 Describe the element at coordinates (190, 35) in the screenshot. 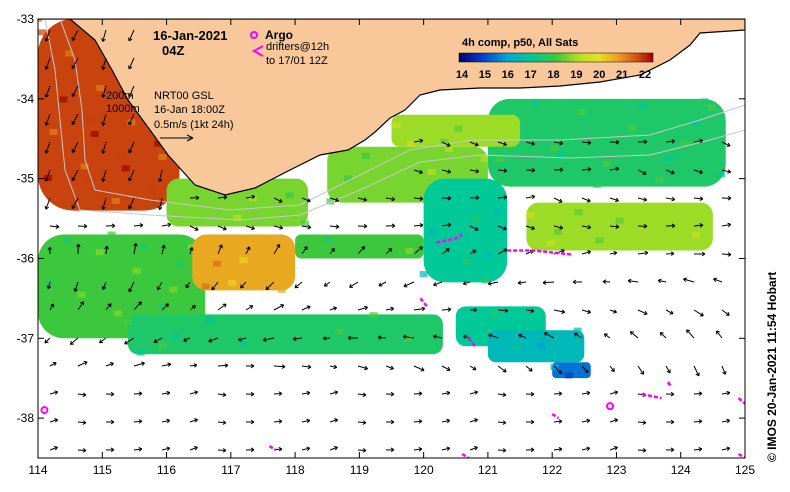

I see `map-date: 16-Jan-2021` at that location.